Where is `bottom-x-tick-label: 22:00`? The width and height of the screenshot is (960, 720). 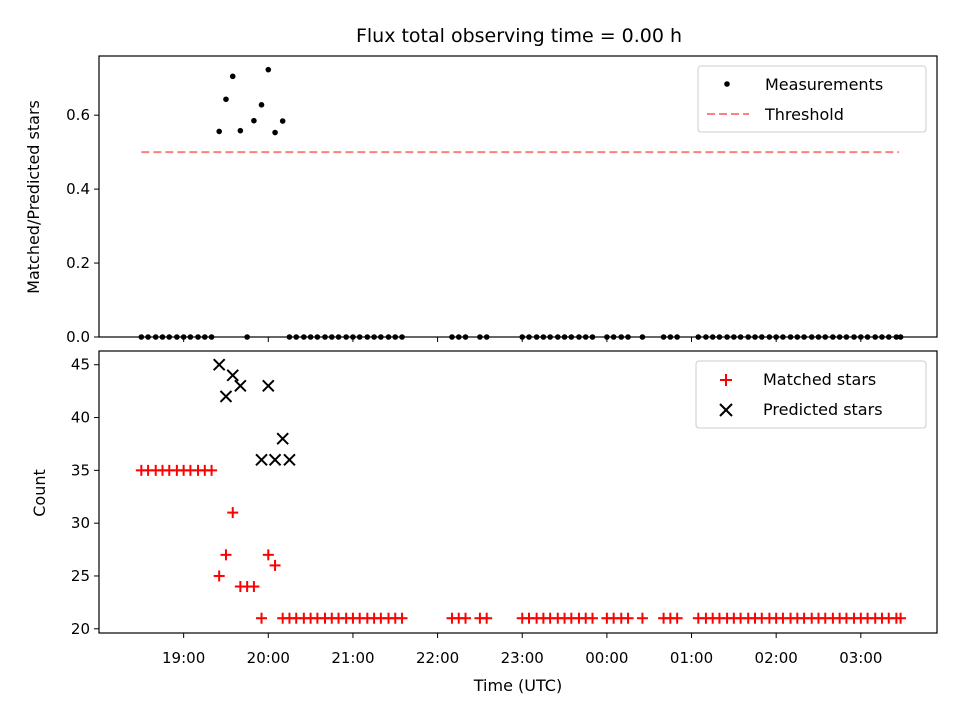 bottom-x-tick-label: 22:00 is located at coordinates (437, 658).